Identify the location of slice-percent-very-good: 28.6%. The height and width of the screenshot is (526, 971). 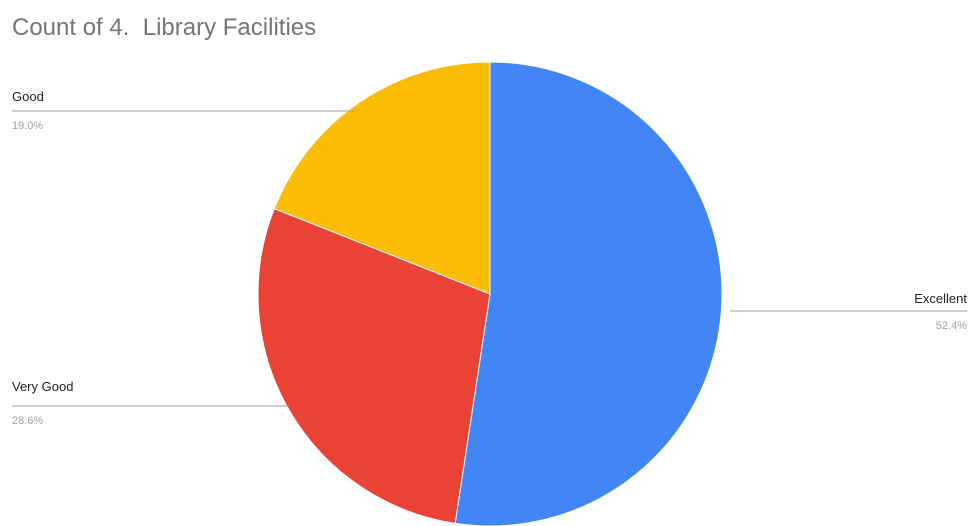
(27, 421).